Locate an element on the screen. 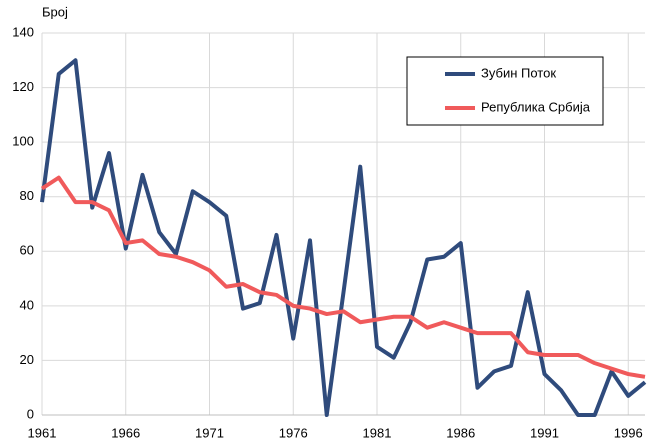 This screenshot has height=441, width=647. legend-box is located at coordinates (505, 91).